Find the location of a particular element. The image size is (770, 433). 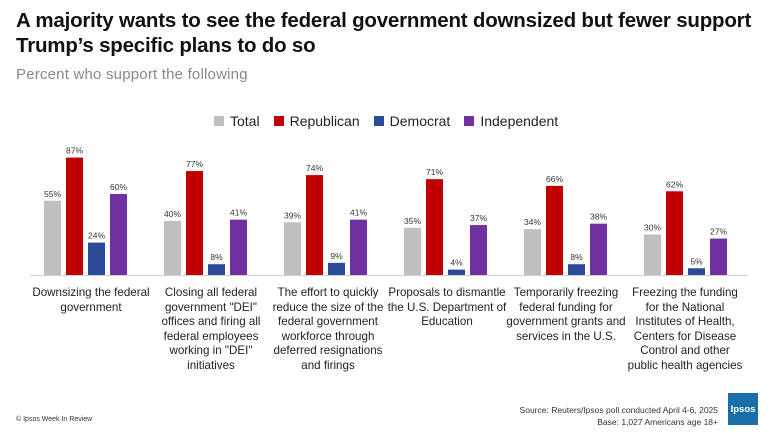

credit-text: © Ipsos Week In Review is located at coordinates (54, 419).